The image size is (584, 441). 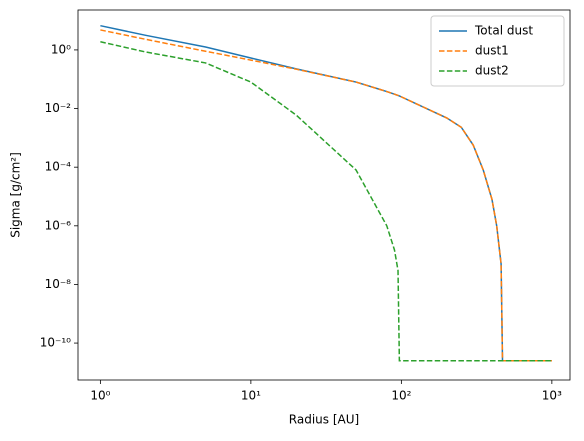 What do you see at coordinates (552, 396) in the screenshot?
I see `x-tick-label: 10³` at bounding box center [552, 396].